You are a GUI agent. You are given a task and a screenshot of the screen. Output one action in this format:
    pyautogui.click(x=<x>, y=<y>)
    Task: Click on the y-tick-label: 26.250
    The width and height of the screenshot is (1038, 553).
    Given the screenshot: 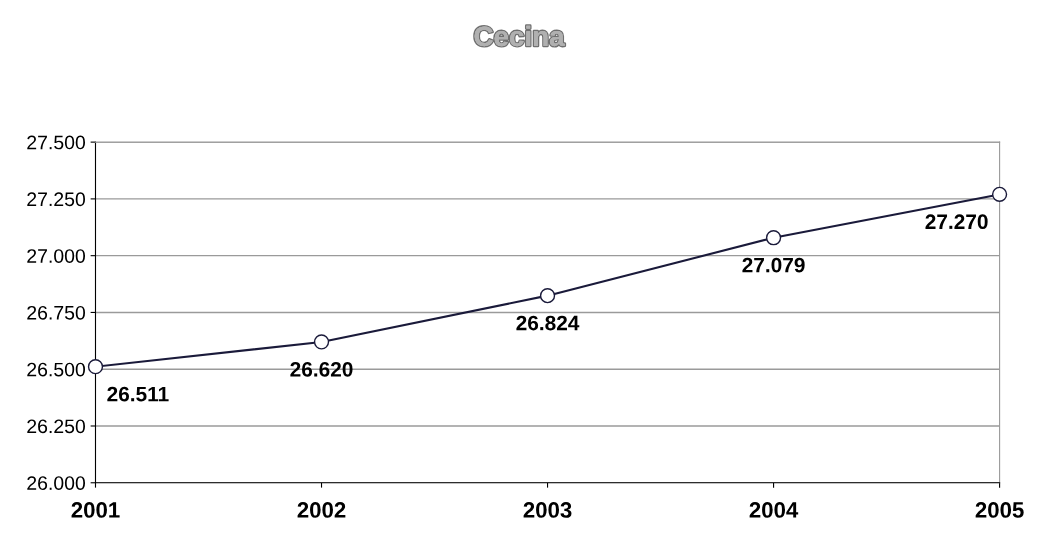 What is the action you would take?
    pyautogui.click(x=56, y=426)
    